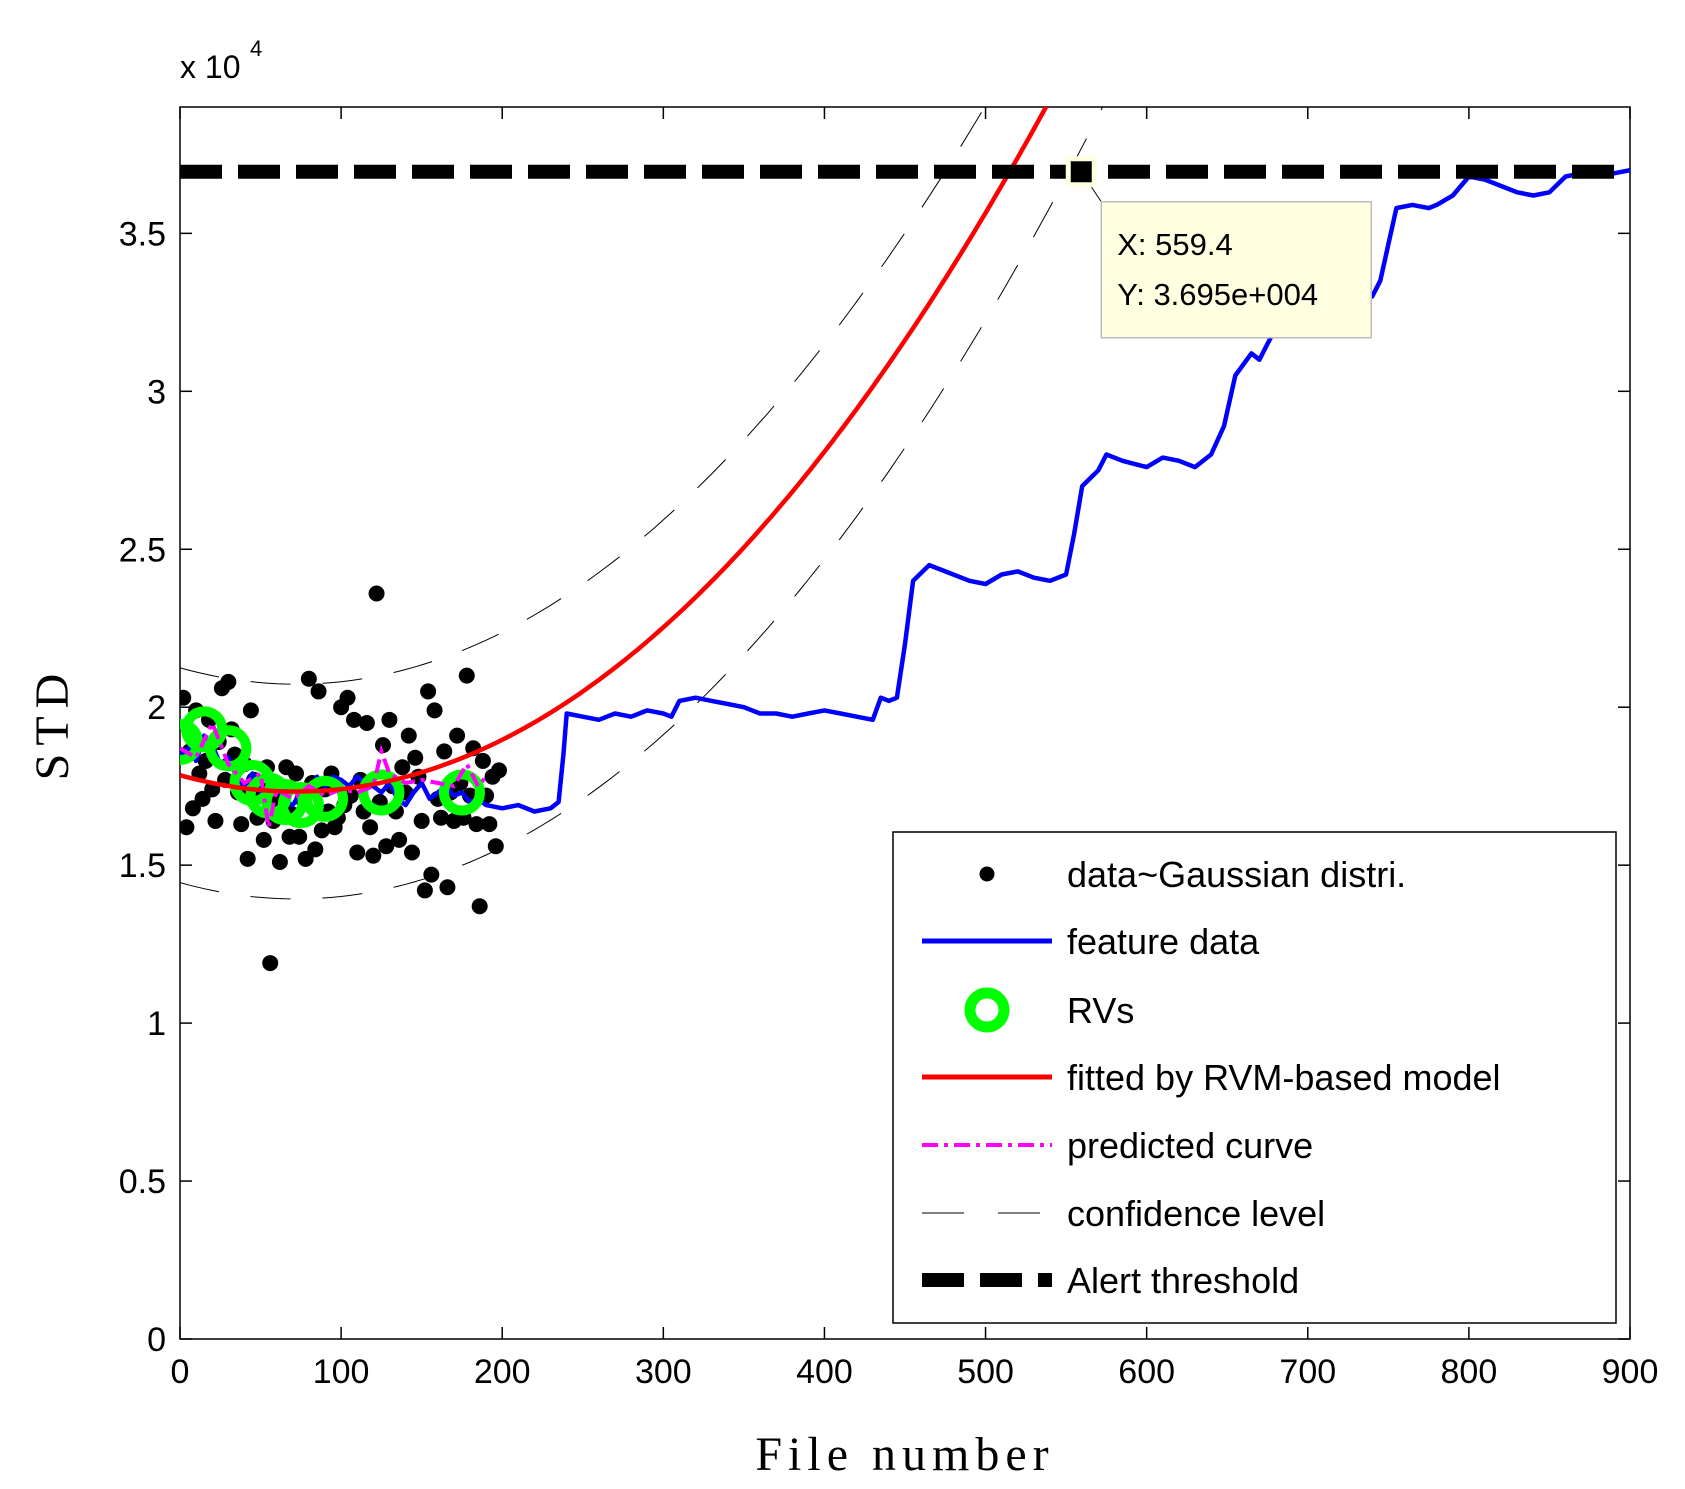 The image size is (1685, 1489). Describe the element at coordinates (142, 1182) in the screenshot. I see `y-tick-label: 0.5` at that location.